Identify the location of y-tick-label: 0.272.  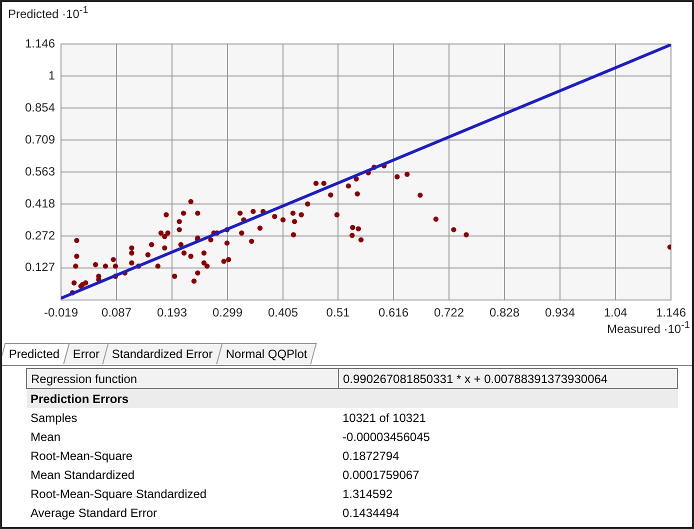
(40, 235).